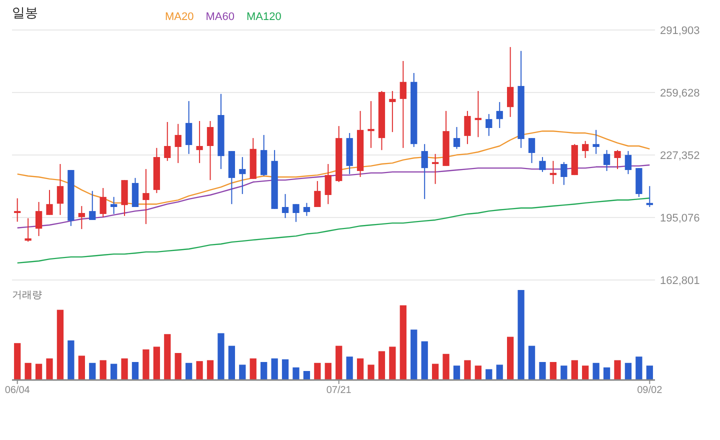  What do you see at coordinates (220, 17) in the screenshot?
I see `legend: MA60` at bounding box center [220, 17].